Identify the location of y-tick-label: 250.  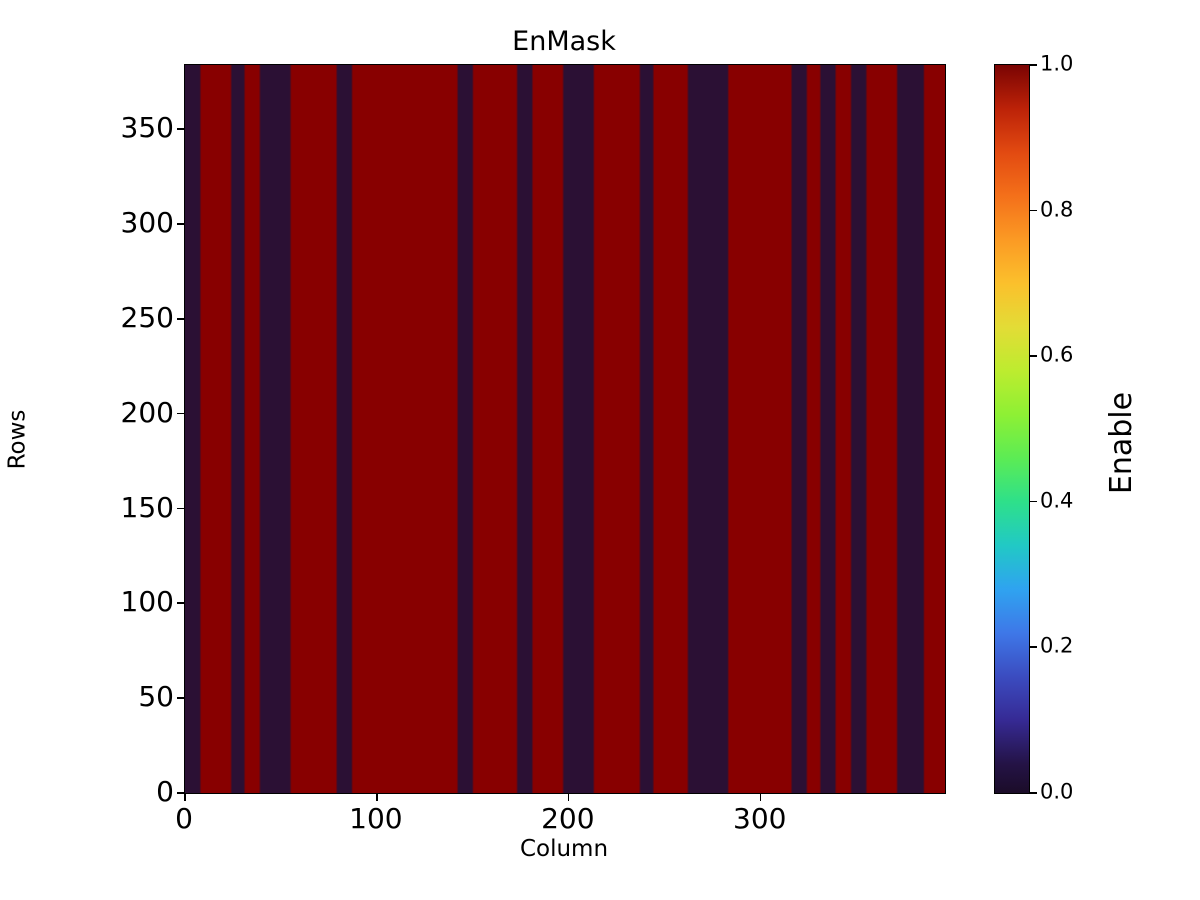
(147, 318).